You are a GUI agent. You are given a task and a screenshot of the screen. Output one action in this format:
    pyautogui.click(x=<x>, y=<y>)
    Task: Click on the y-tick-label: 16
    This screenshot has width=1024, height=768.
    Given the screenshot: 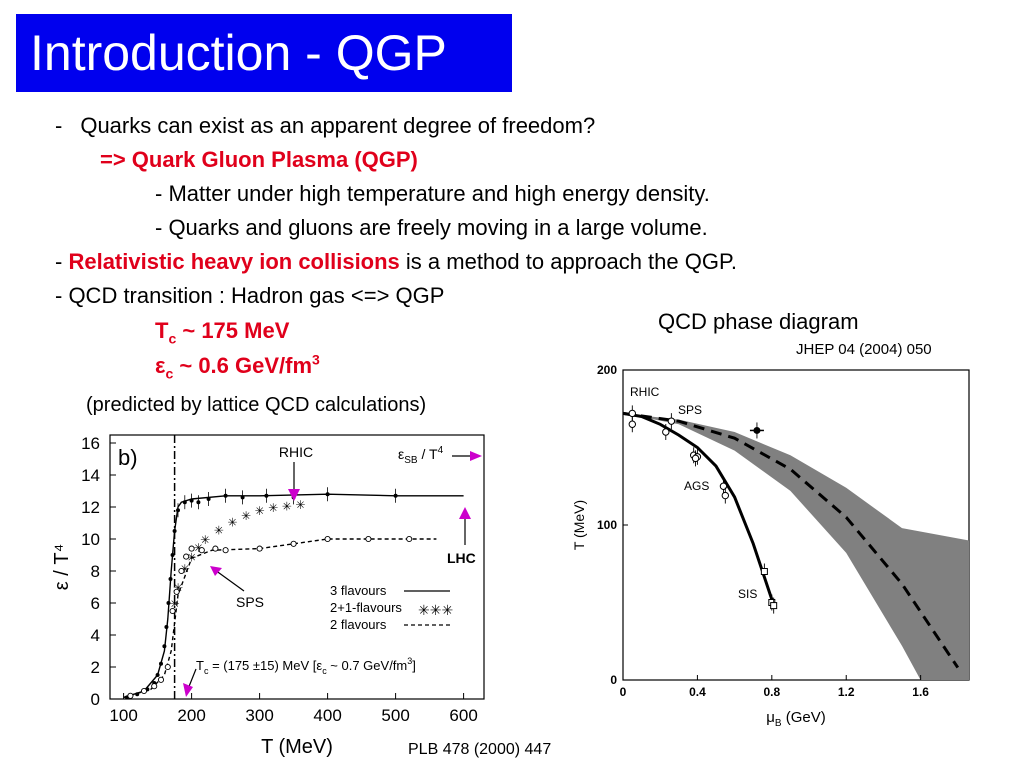 What is the action you would take?
    pyautogui.click(x=90, y=443)
    